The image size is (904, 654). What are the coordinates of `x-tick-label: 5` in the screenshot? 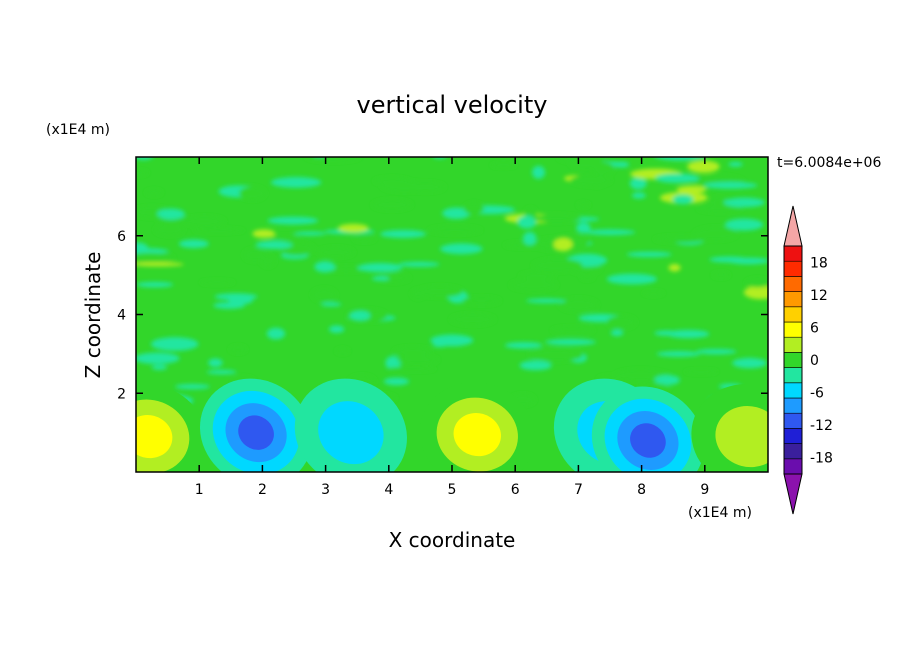 It's located at (452, 490).